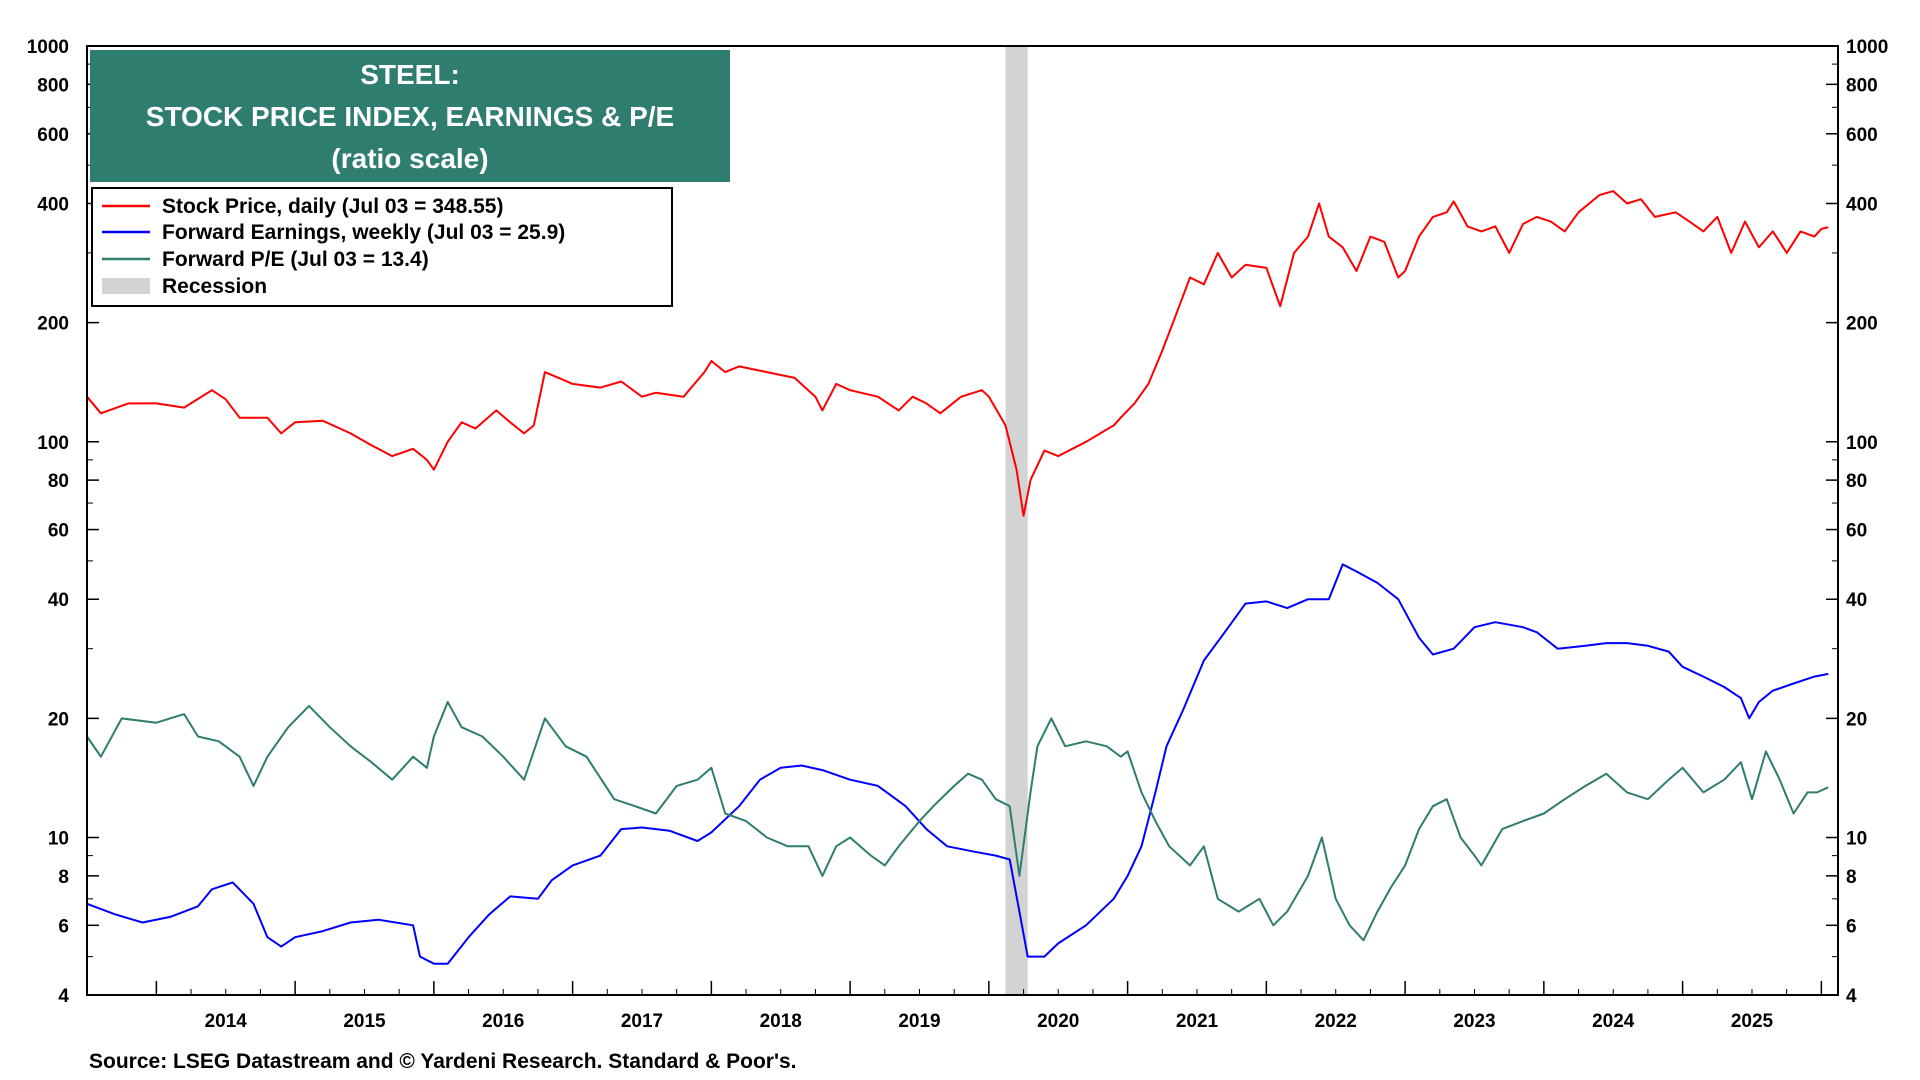 Image resolution: width=1920 pixels, height=1080 pixels. Describe the element at coordinates (1851, 877) in the screenshot. I see `y-tick-label-right: 8` at that location.